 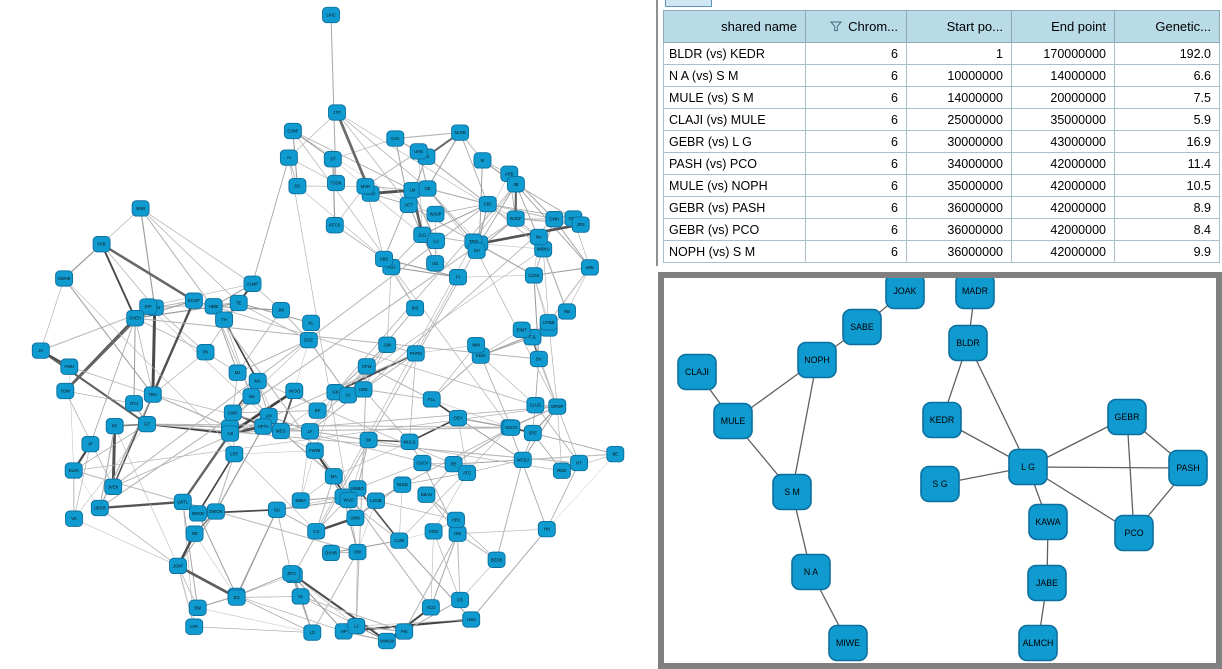 I want to click on network-node: UHE, so click(x=418, y=151).